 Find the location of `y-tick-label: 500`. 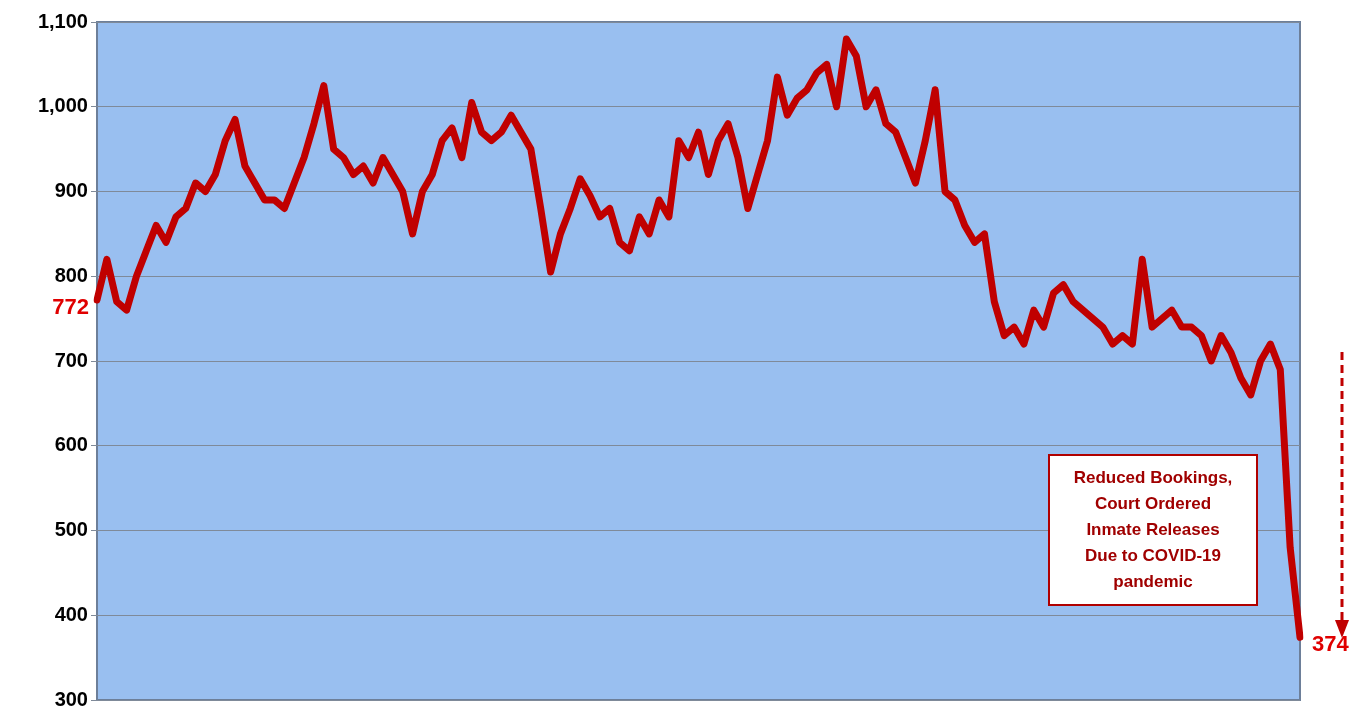

y-tick-label: 500 is located at coordinates (71, 529).